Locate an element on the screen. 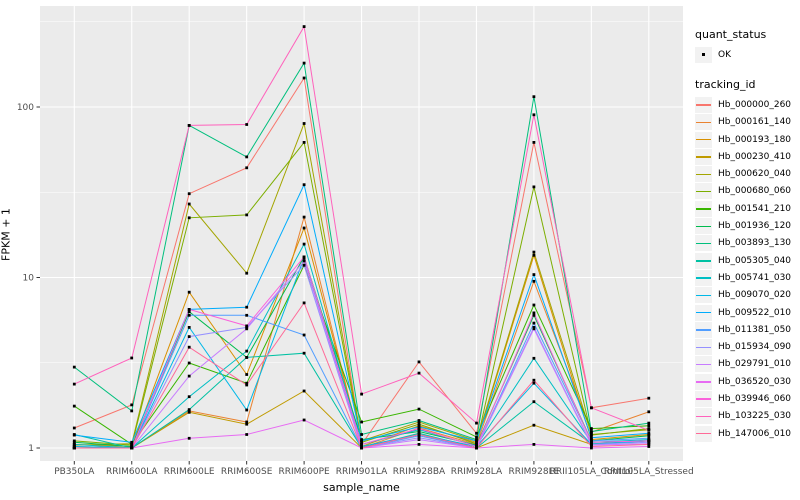  legend-item-label: Hb_000230_410 is located at coordinates (755, 156).